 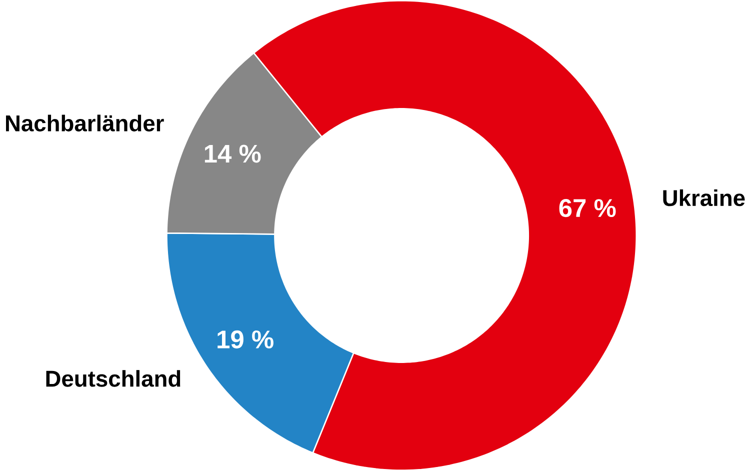 What do you see at coordinates (113, 378) in the screenshot?
I see `slice-label: Deutschland` at bounding box center [113, 378].